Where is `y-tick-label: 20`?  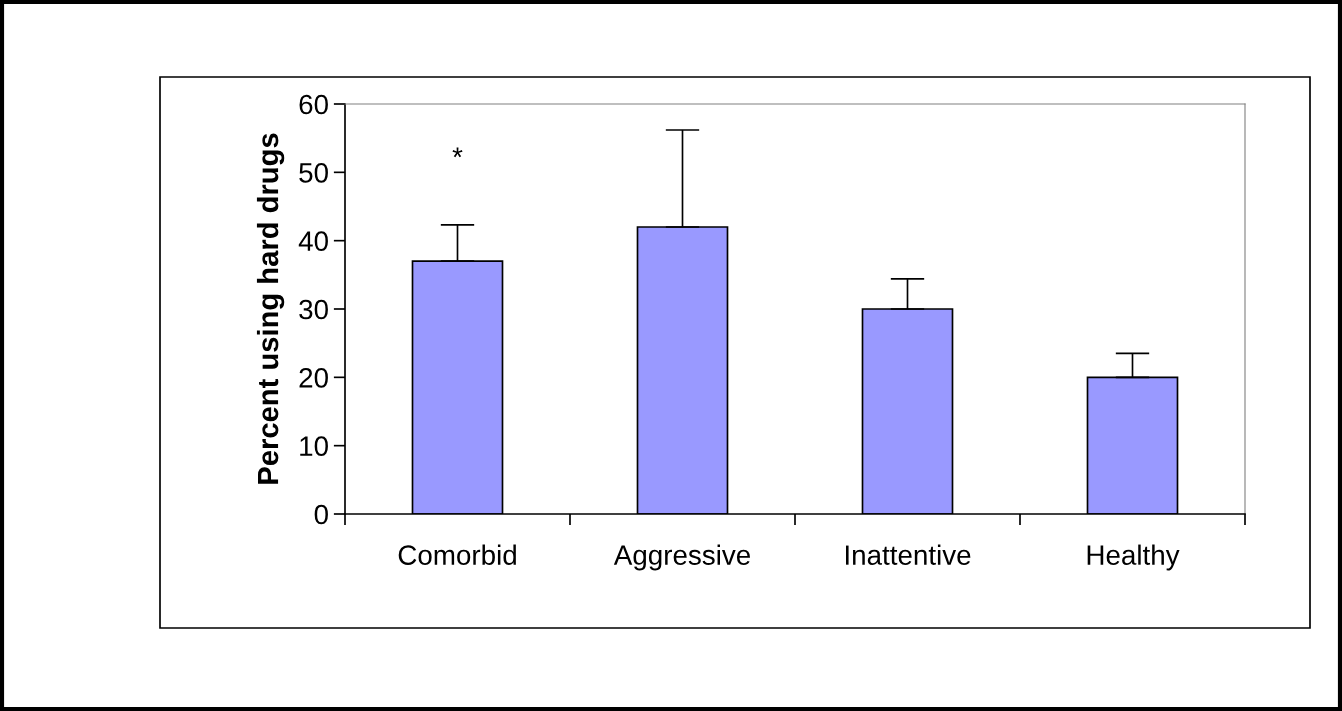
y-tick-label: 20 is located at coordinates (313, 378).